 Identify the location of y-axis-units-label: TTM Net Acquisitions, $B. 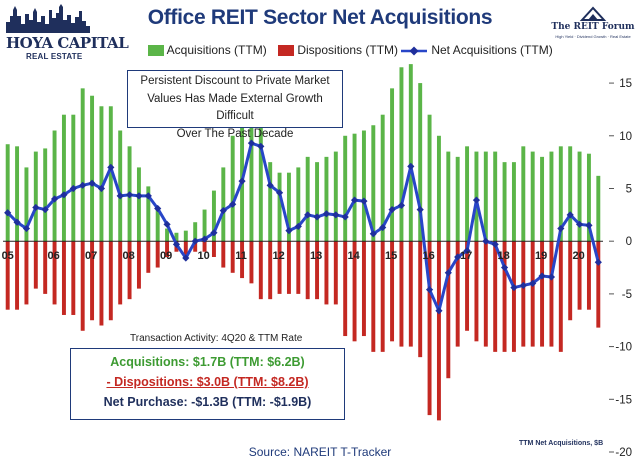
(561, 443).